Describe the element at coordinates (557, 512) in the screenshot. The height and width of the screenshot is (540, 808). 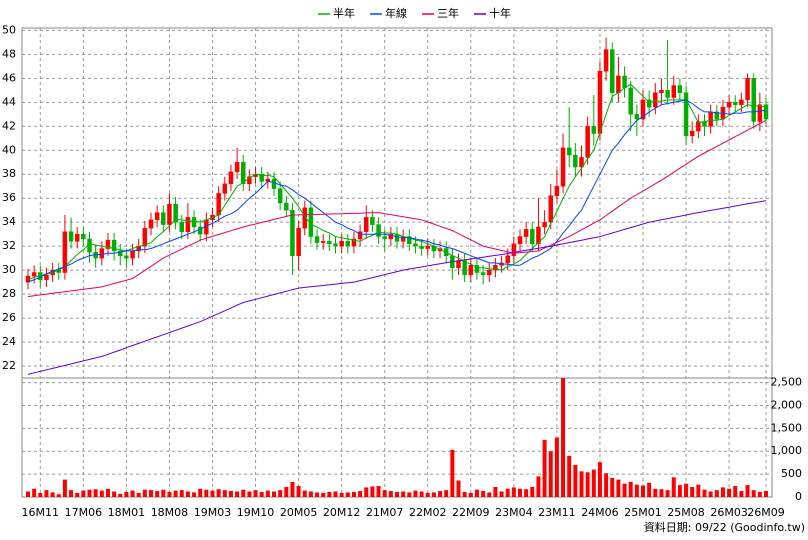
I see `x-tick-label: 23M11` at that location.